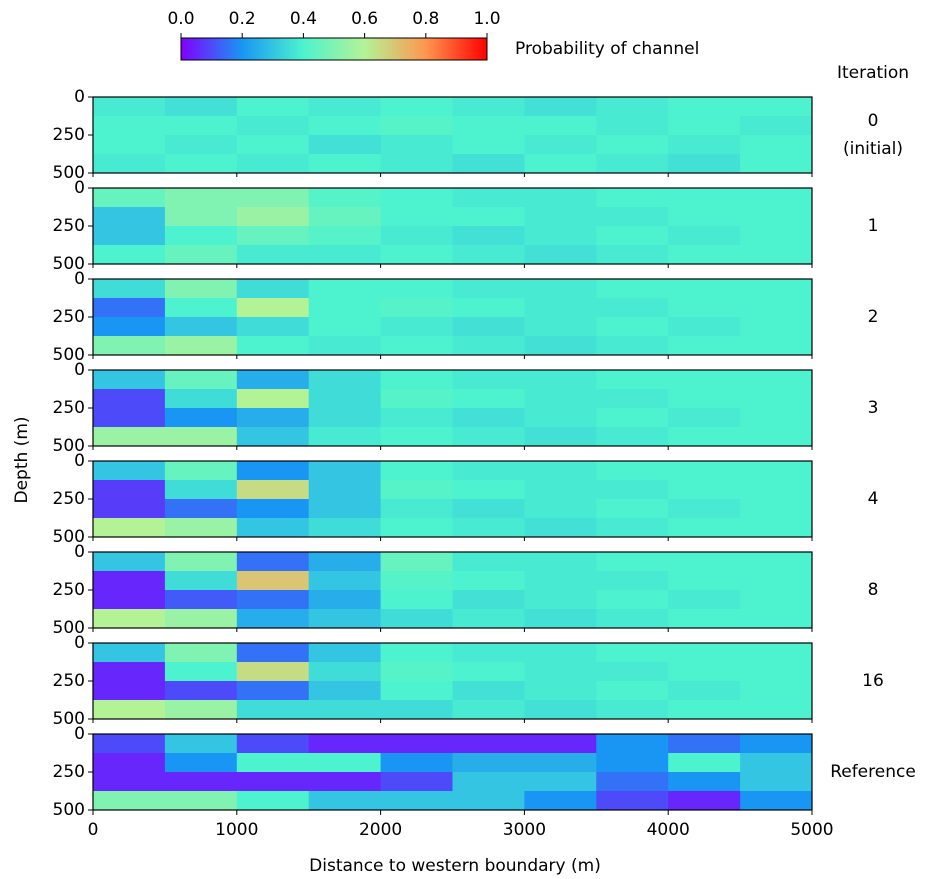 This screenshot has height=879, width=929. What do you see at coordinates (873, 499) in the screenshot?
I see `panel-label: 4` at bounding box center [873, 499].